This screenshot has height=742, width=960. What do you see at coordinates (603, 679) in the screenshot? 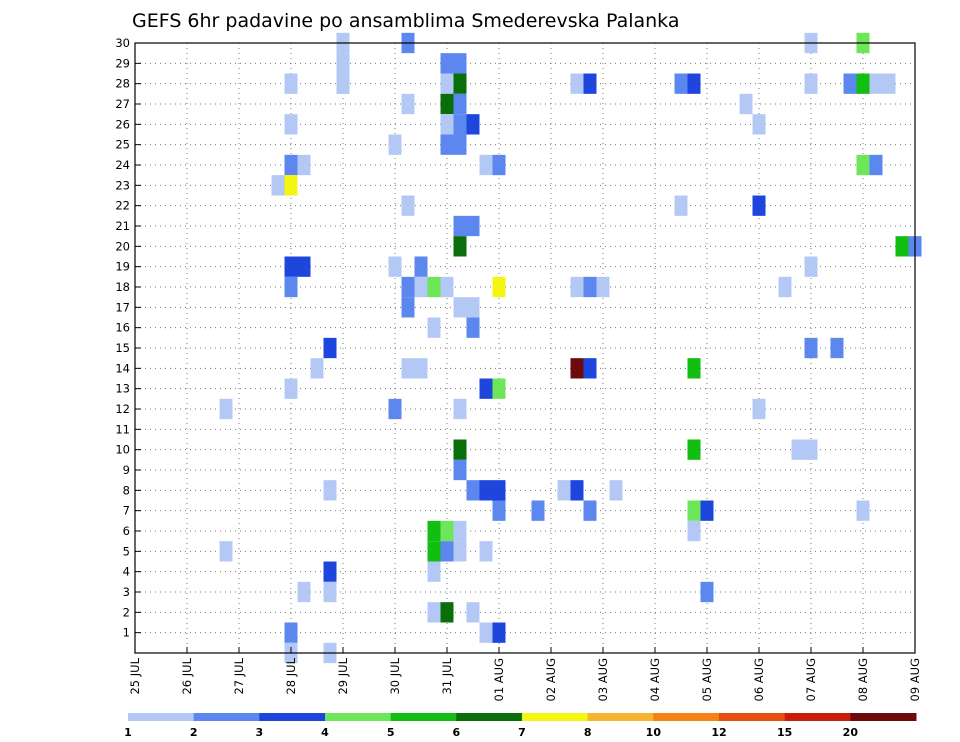
I see `x-tick-label: 03 AUG` at bounding box center [603, 679].